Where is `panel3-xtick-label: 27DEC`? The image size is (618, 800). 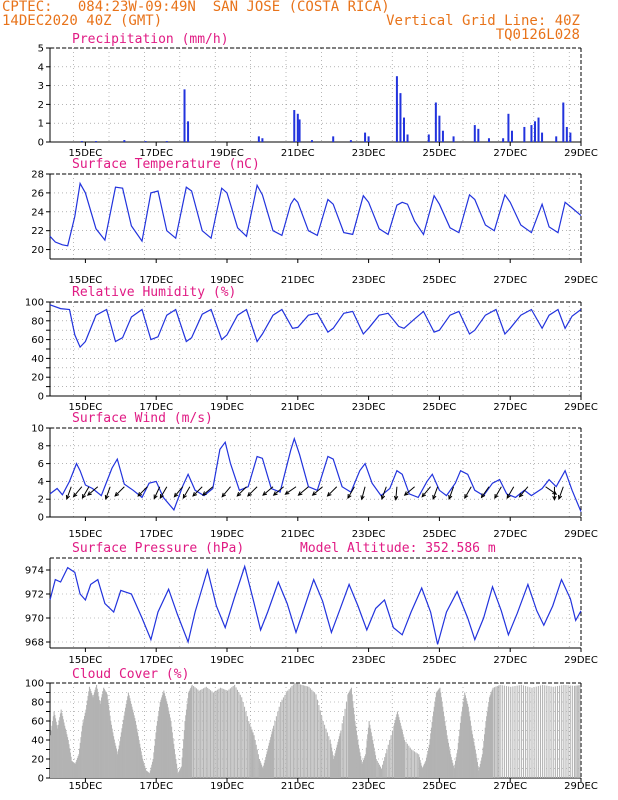
panel3-xtick-label: 27DEC is located at coordinates (510, 407).